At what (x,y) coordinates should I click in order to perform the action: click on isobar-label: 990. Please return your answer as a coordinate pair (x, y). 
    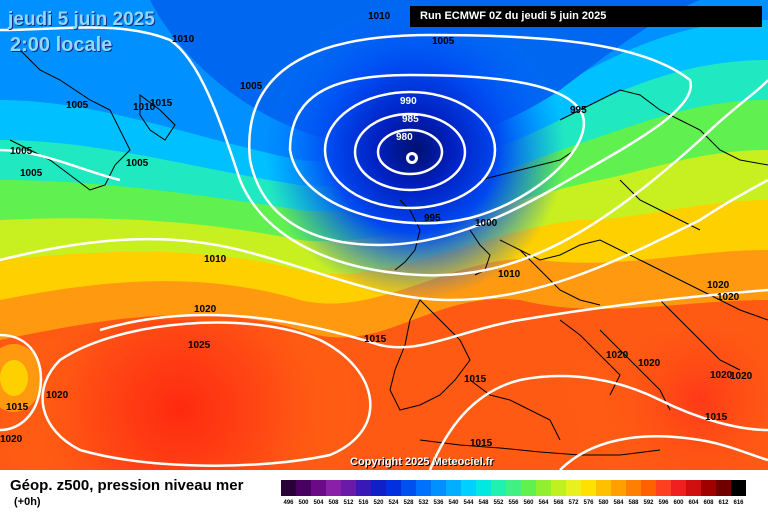
    Looking at the image, I should click on (408, 101).